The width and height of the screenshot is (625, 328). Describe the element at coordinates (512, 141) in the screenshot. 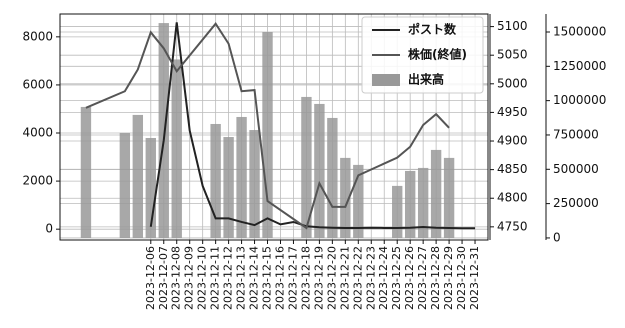

I see `y2-tick-label: 4900` at that location.